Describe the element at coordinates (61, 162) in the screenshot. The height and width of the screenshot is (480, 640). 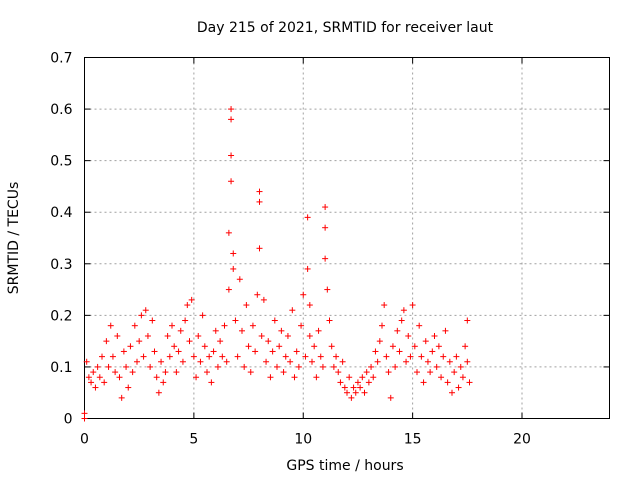
I see `y-tick-label: 0.5` at that location.